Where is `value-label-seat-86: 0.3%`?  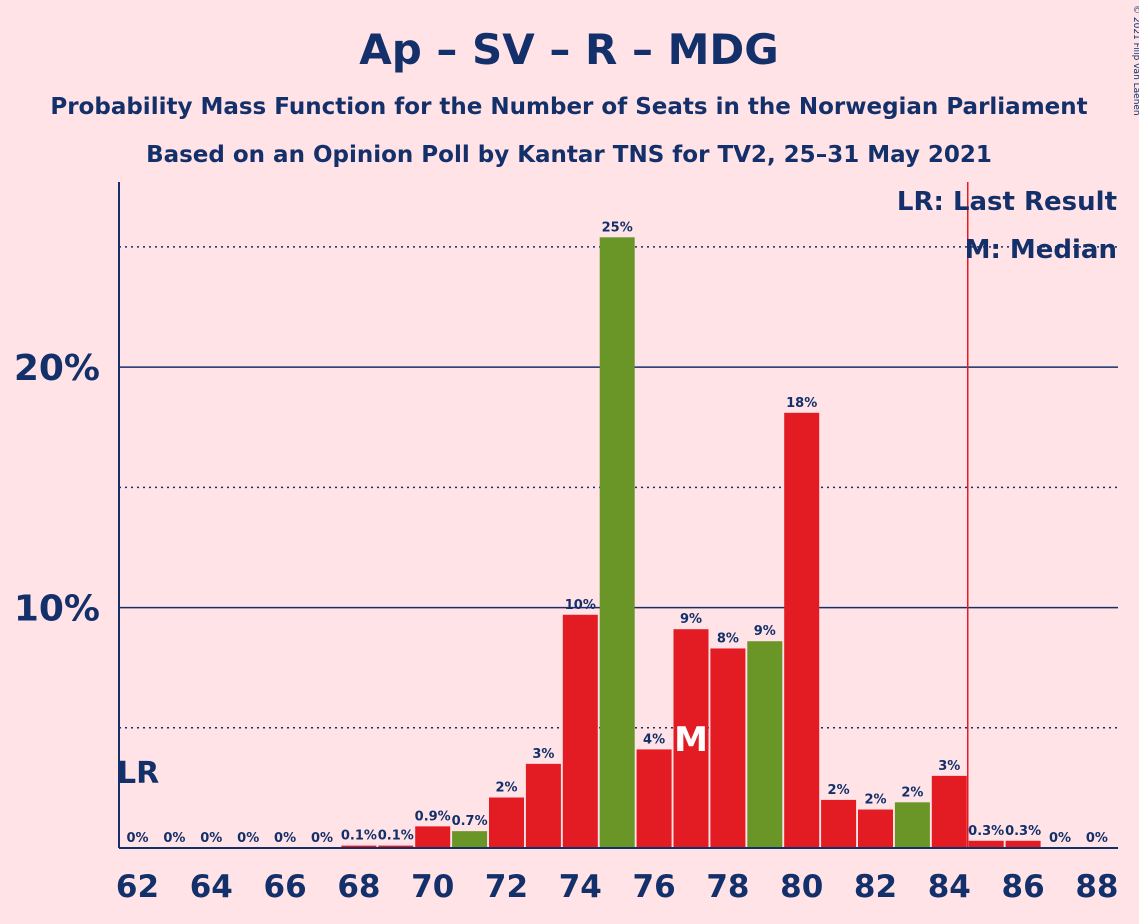 value-label-seat-86: 0.3% is located at coordinates (1023, 831).